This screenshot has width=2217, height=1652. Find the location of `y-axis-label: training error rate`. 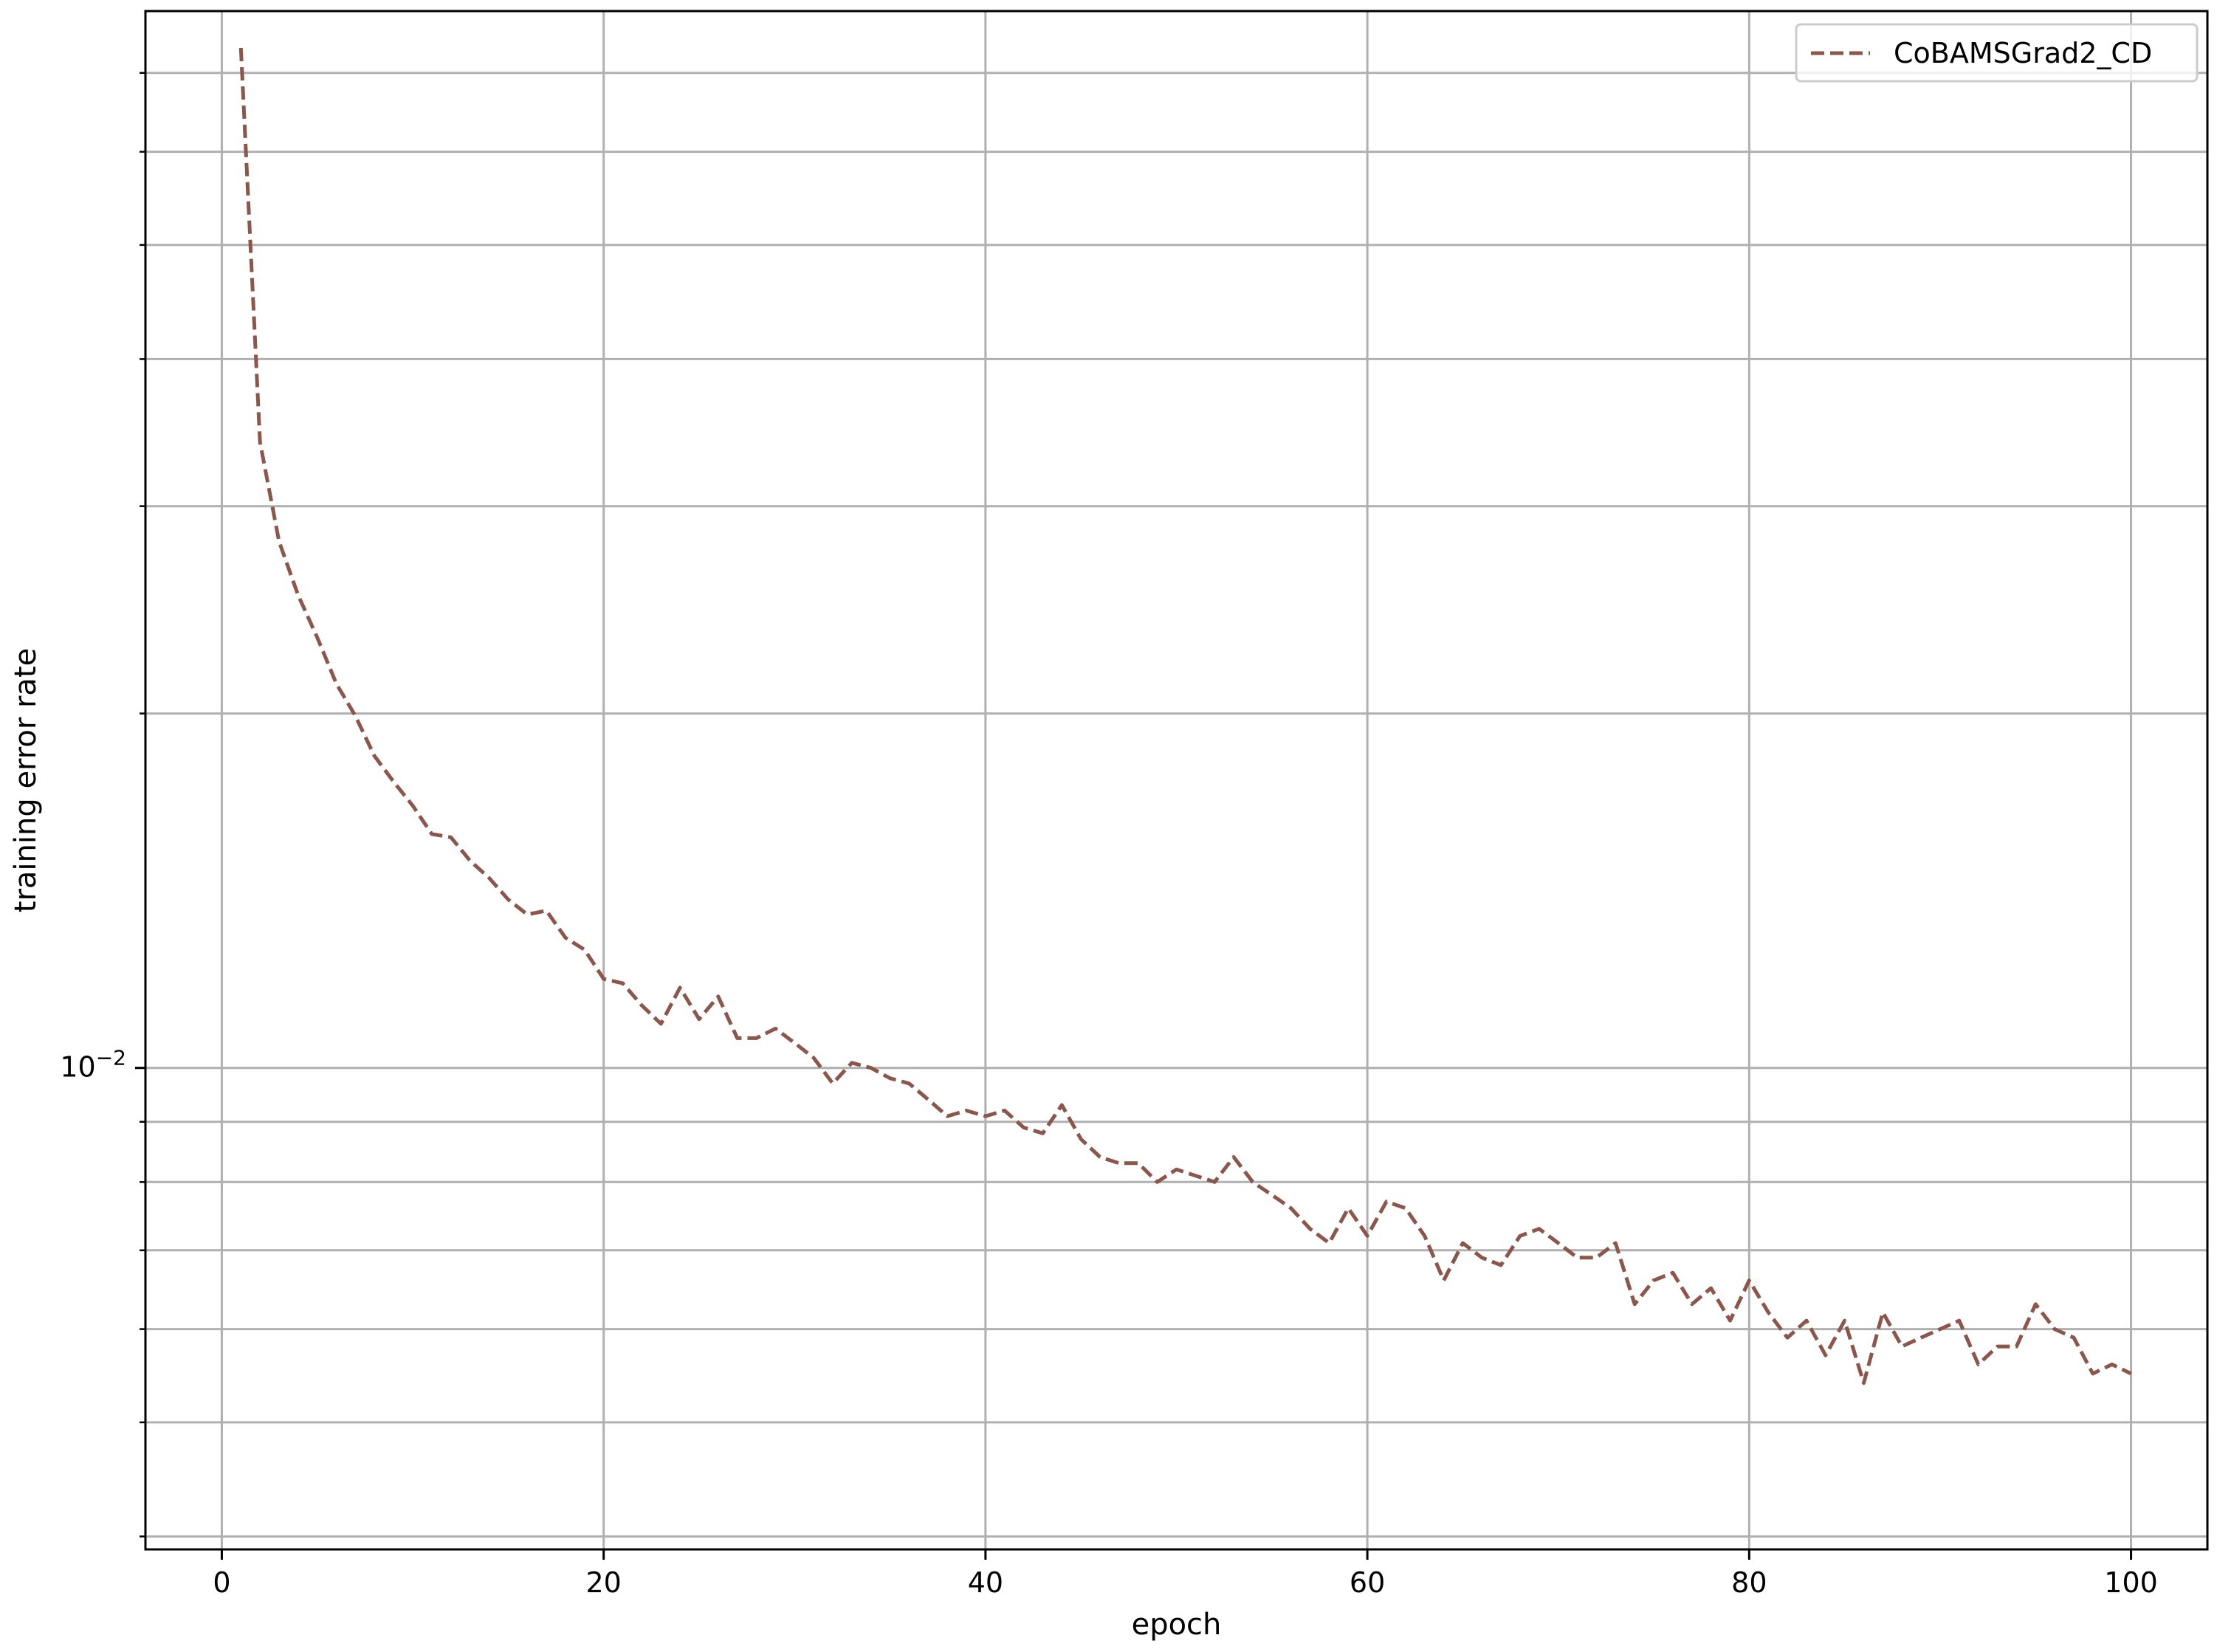

y-axis-label: training error rate is located at coordinates (26, 780).